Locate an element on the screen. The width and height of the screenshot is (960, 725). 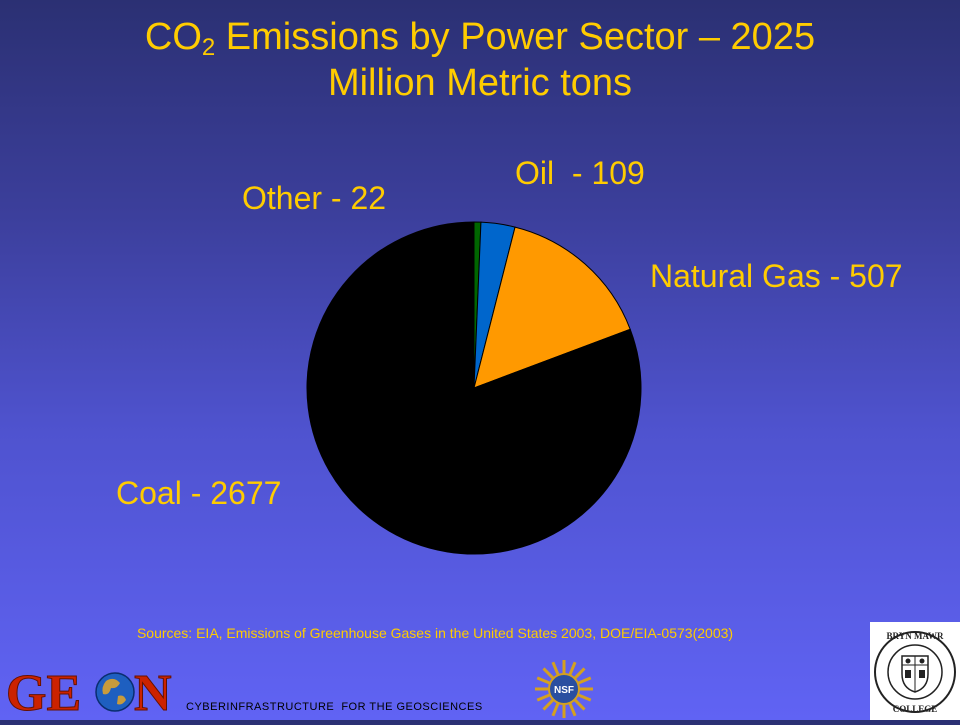
label-other: Other - 22 is located at coordinates (314, 198).